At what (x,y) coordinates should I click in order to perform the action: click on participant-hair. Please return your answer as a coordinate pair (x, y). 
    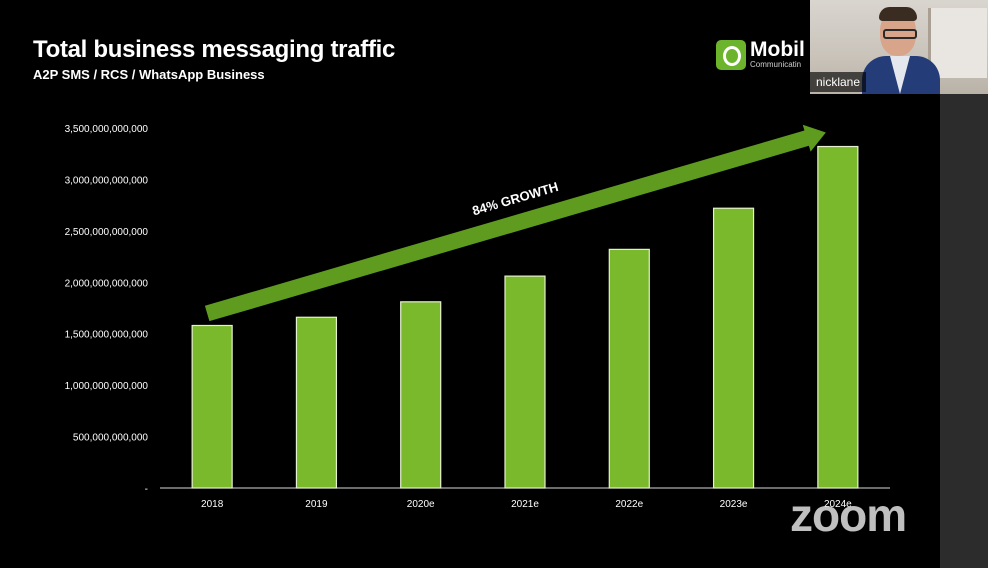
    Looking at the image, I should click on (898, 14).